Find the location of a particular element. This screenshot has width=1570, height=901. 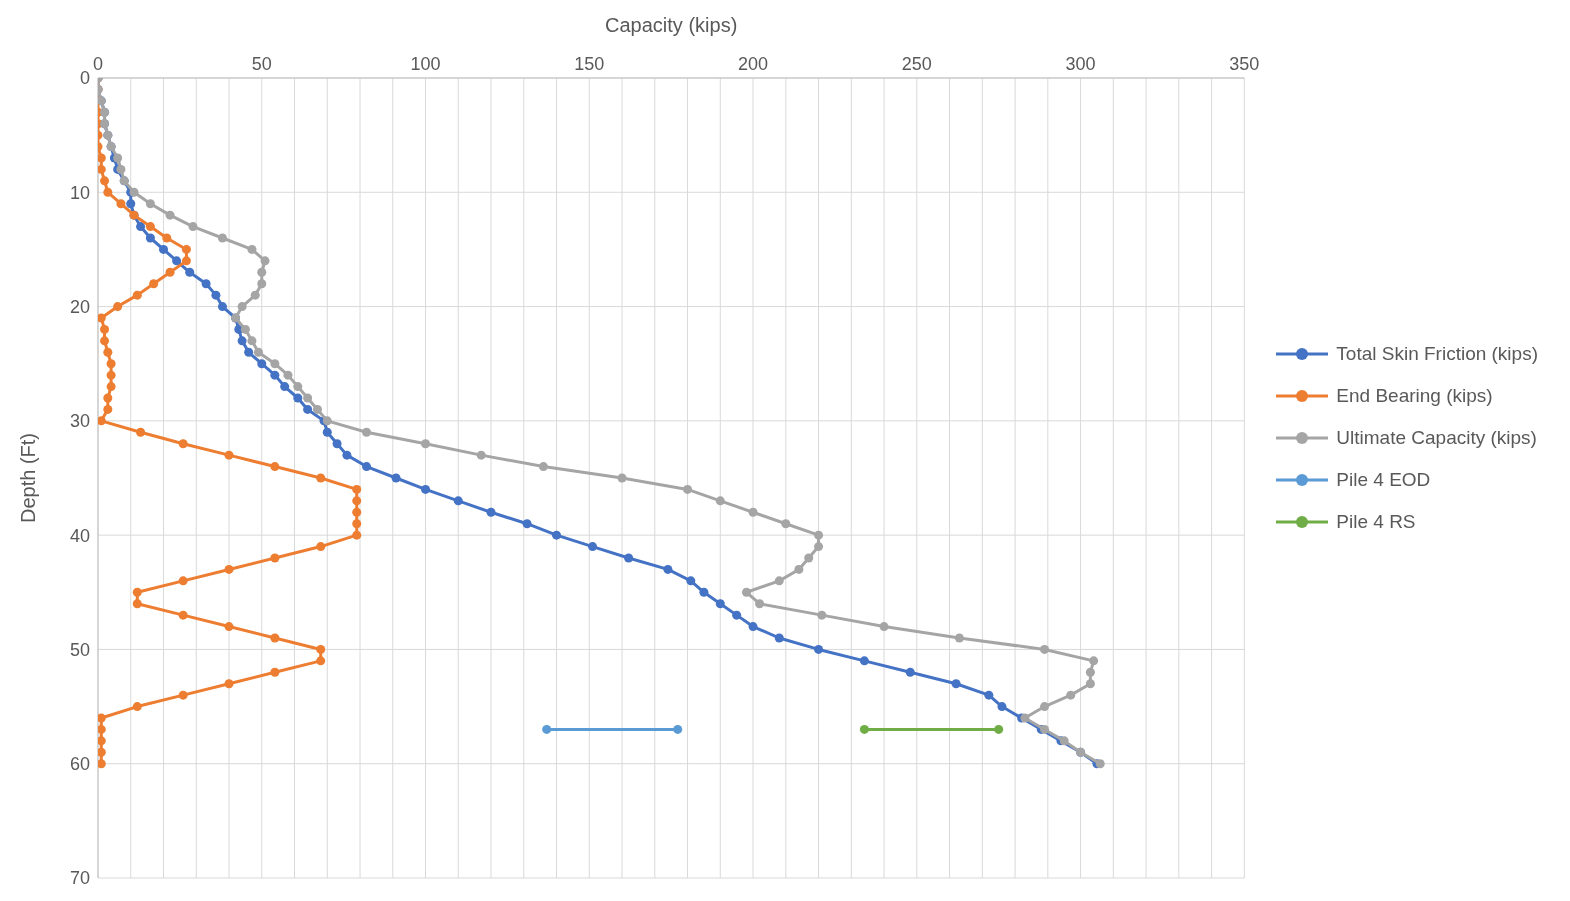

y-axis-title: Depth (Ft) is located at coordinates (28, 478).